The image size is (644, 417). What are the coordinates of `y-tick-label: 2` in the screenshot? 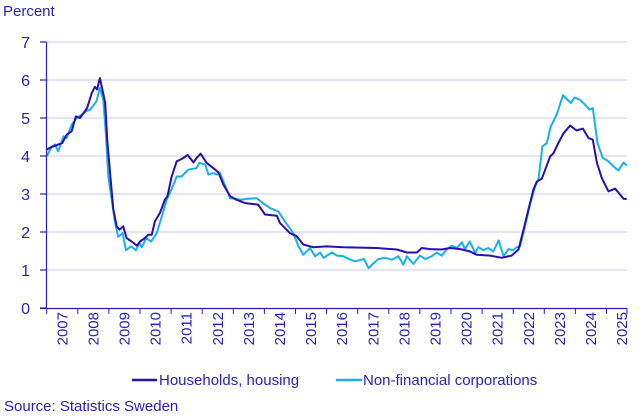 It's located at (25, 233).